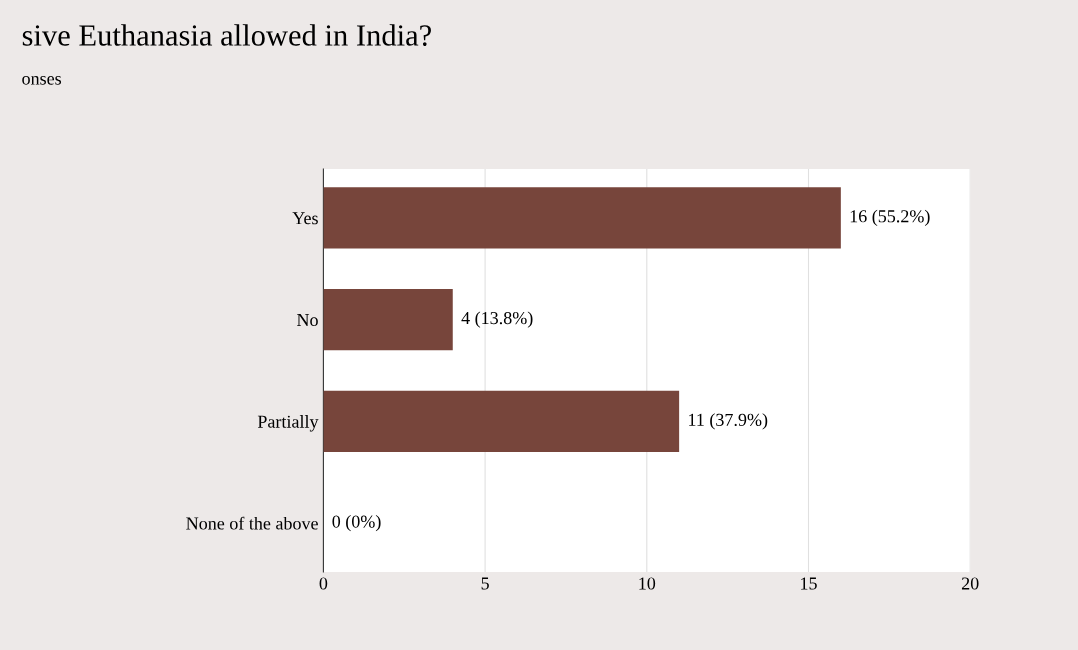  I want to click on y-tick-label: No, so click(307, 320).